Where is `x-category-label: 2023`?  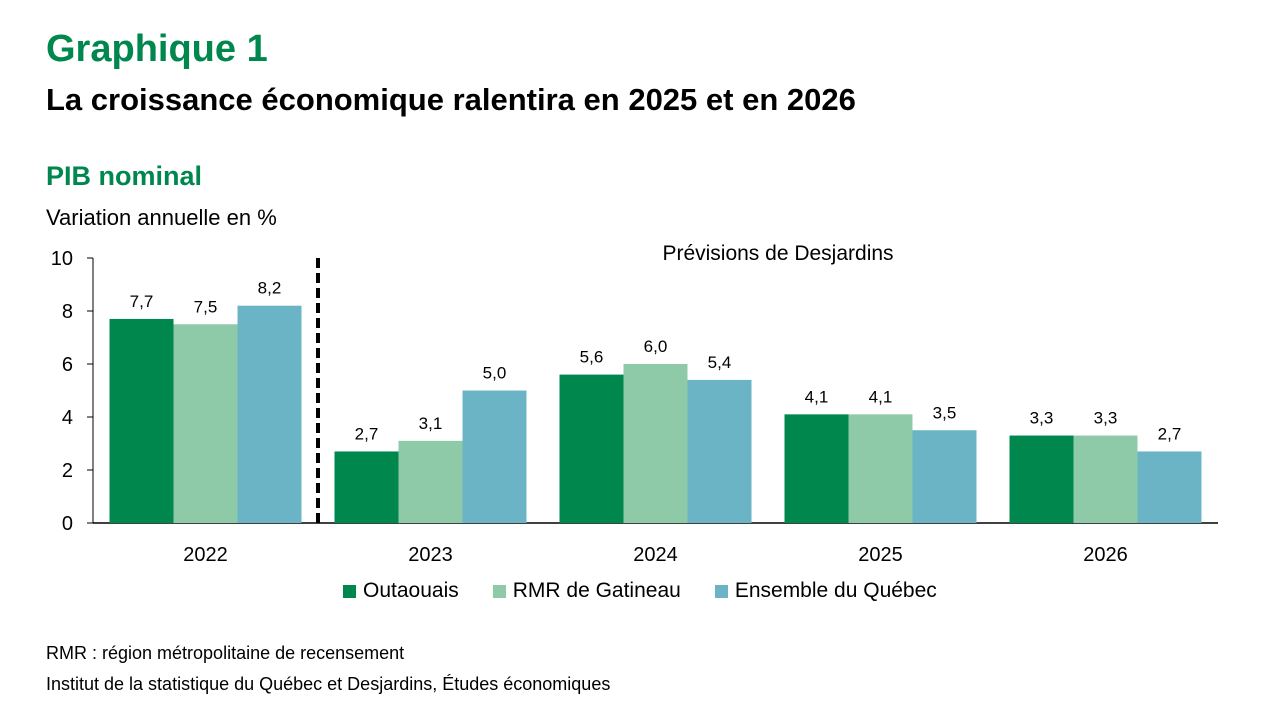
x-category-label: 2023 is located at coordinates (430, 555).